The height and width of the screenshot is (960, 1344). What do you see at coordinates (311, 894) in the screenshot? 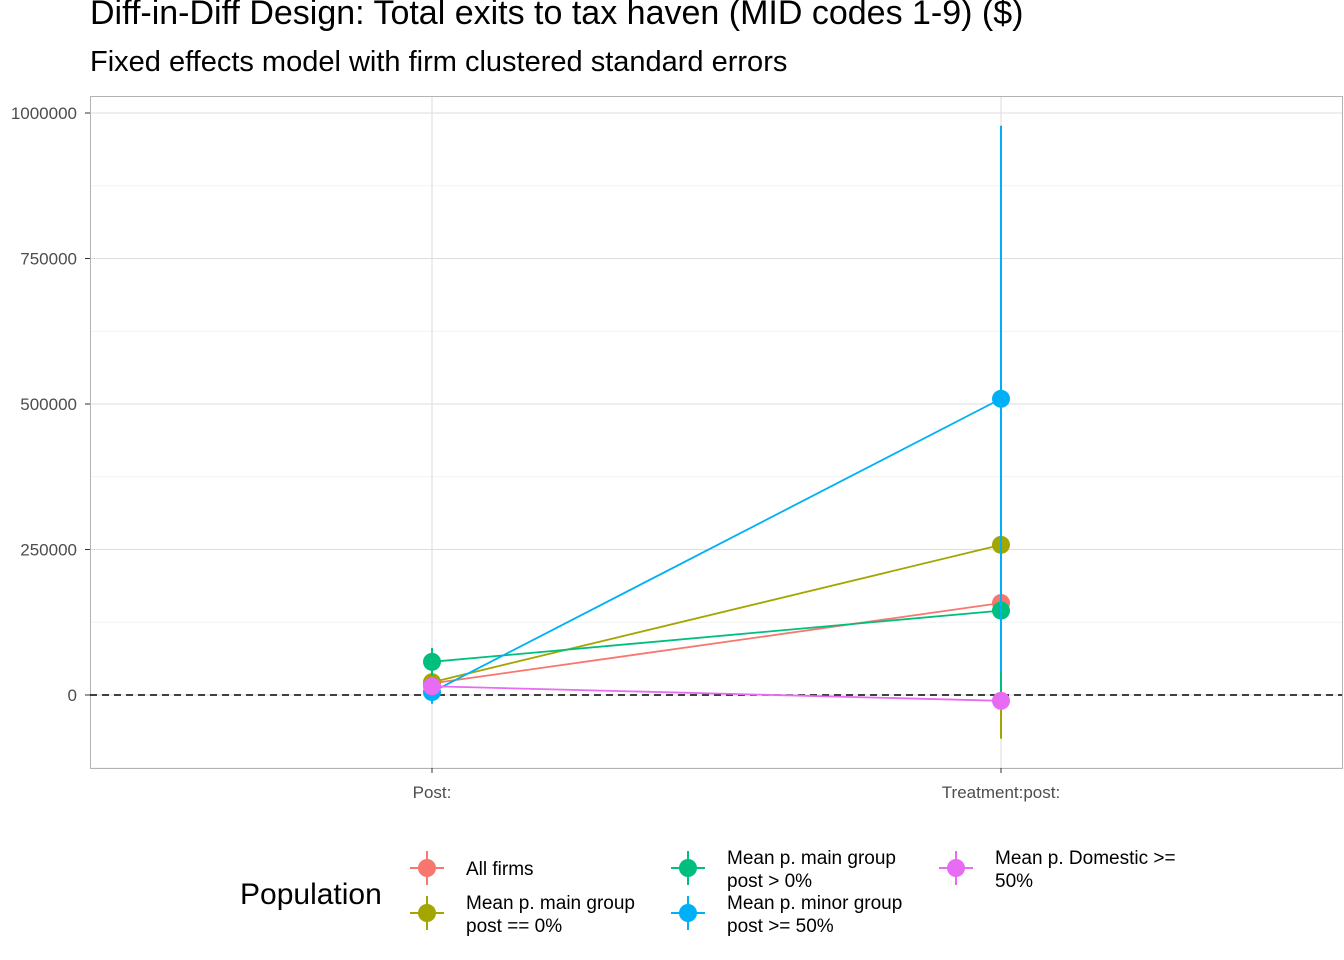
I see `legend-title: Population` at bounding box center [311, 894].